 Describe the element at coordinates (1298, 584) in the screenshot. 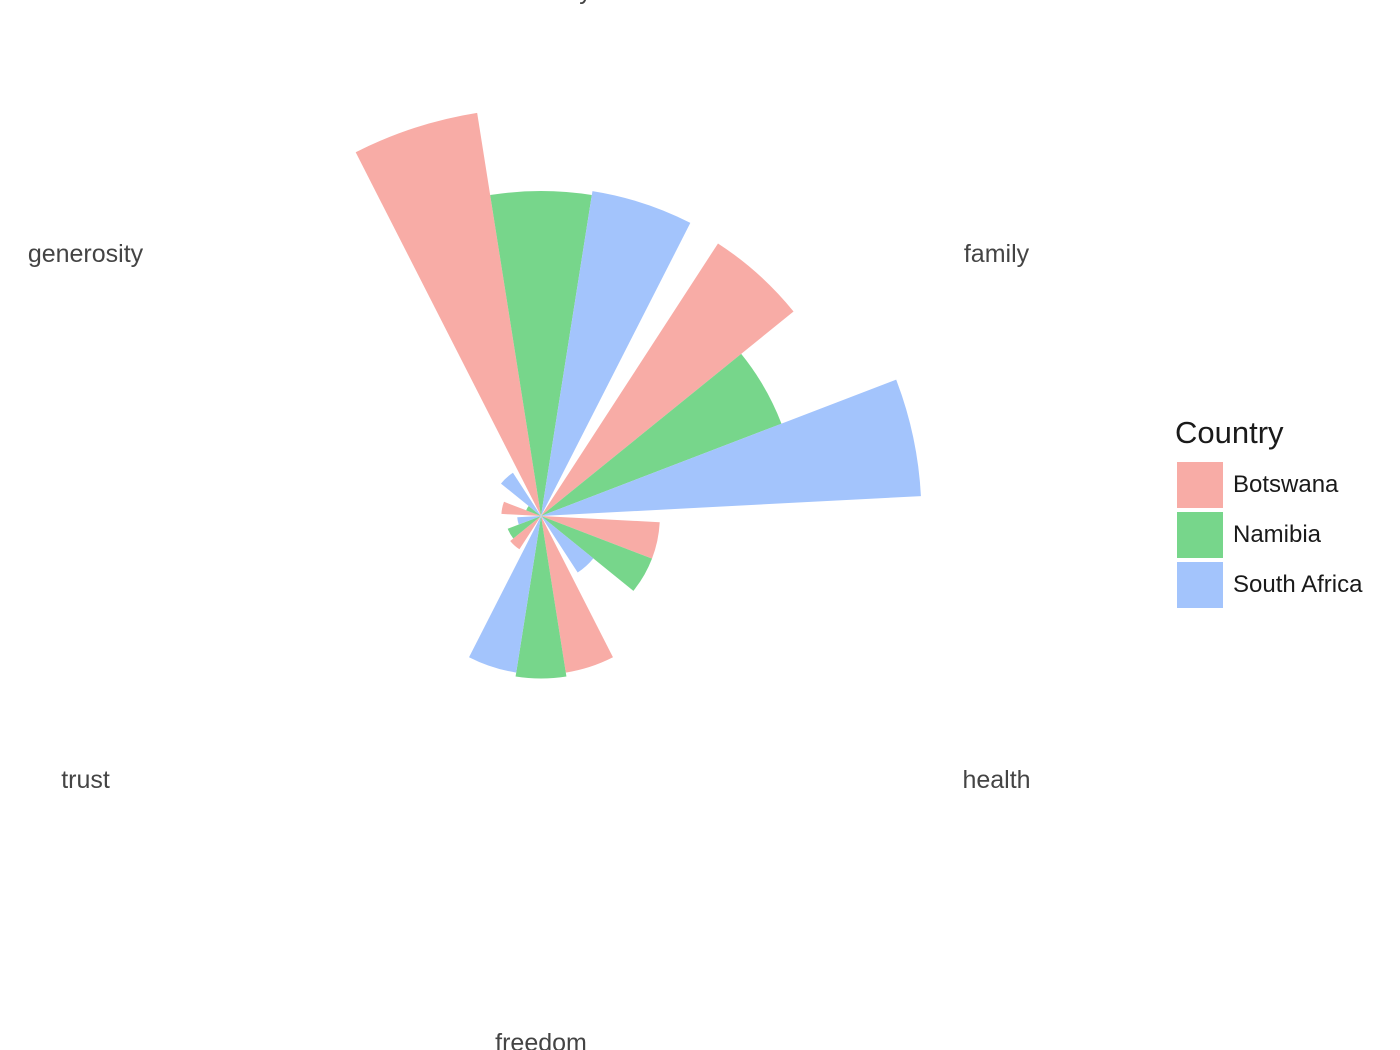

I see `legend-item-label: South Africa` at that location.